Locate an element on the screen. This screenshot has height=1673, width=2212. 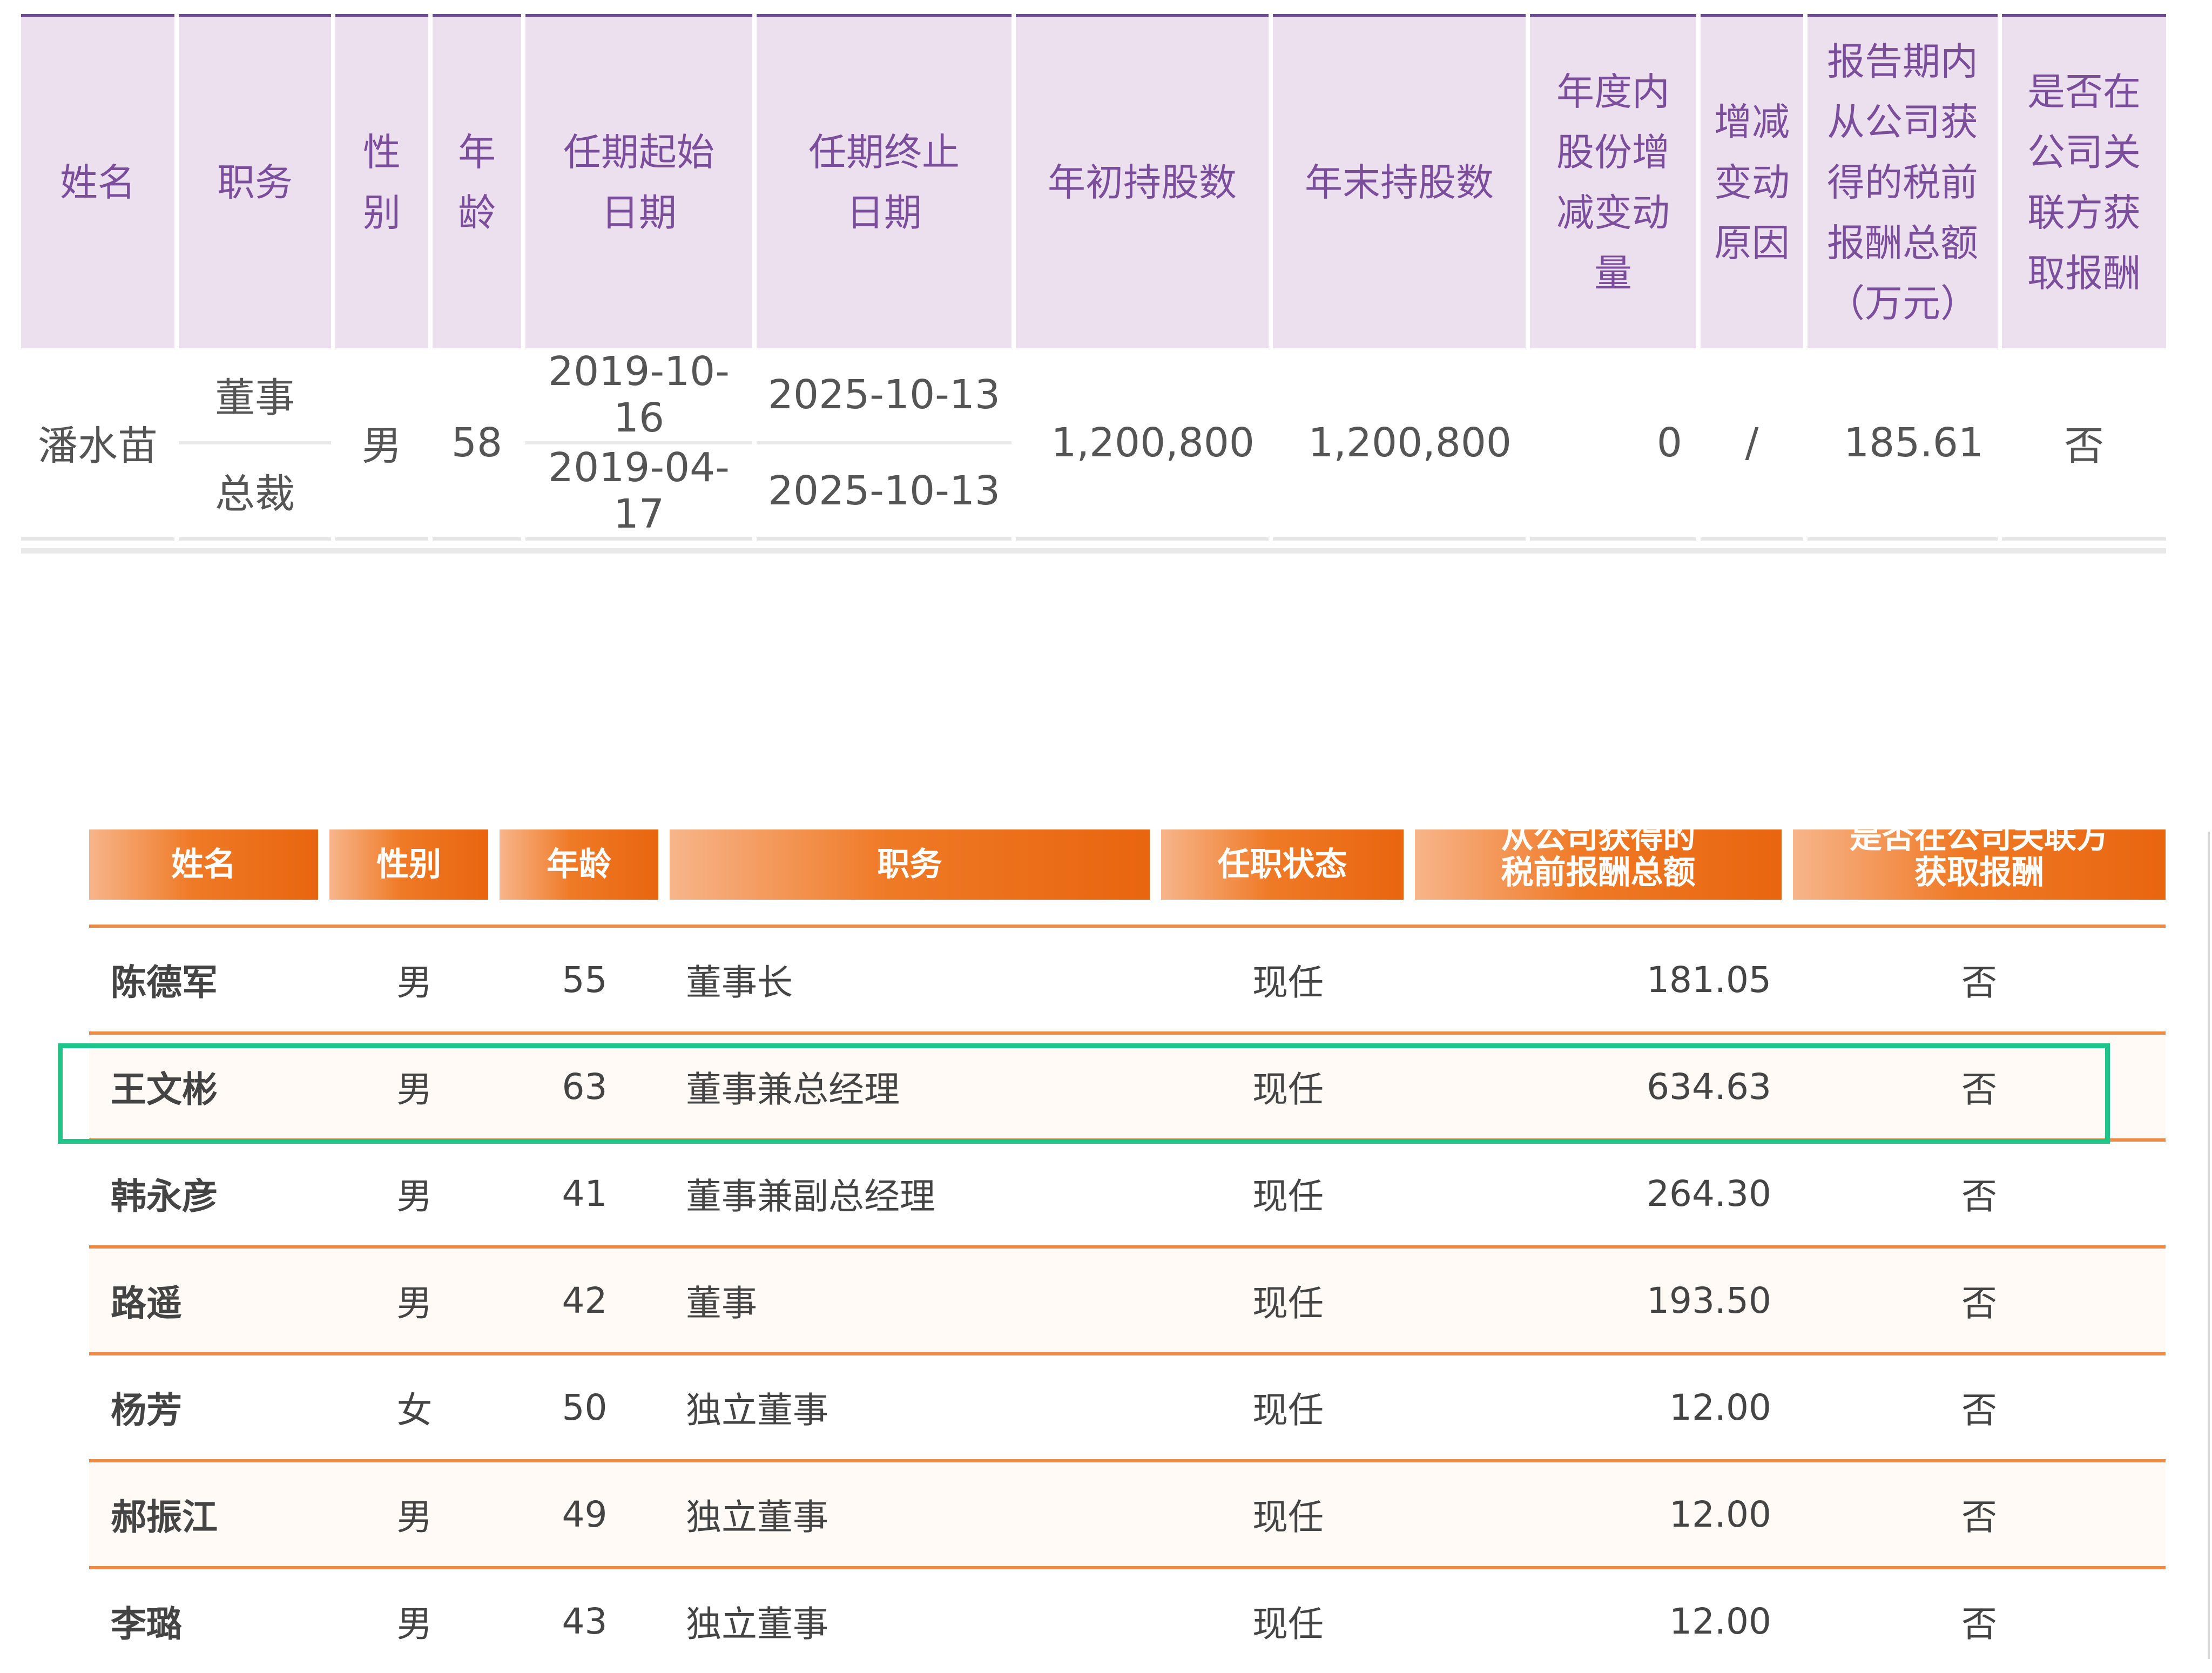
cell-name: 杨芳 is located at coordinates (209, 1406).